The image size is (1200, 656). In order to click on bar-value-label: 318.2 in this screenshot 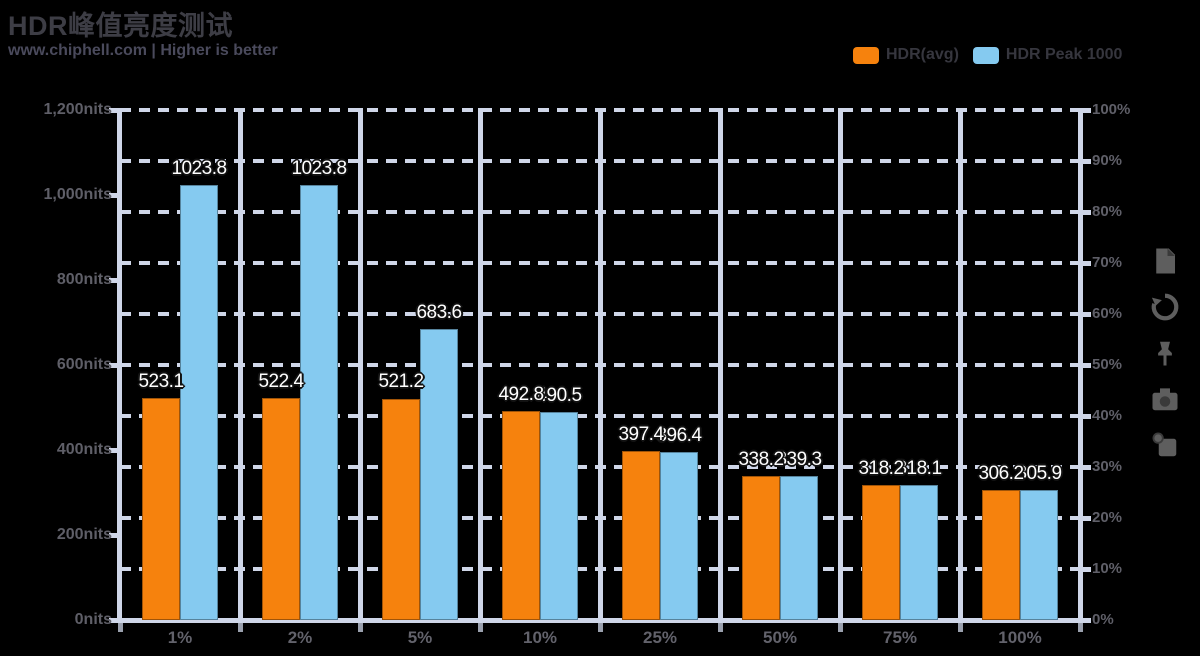, I will do `click(881, 468)`.